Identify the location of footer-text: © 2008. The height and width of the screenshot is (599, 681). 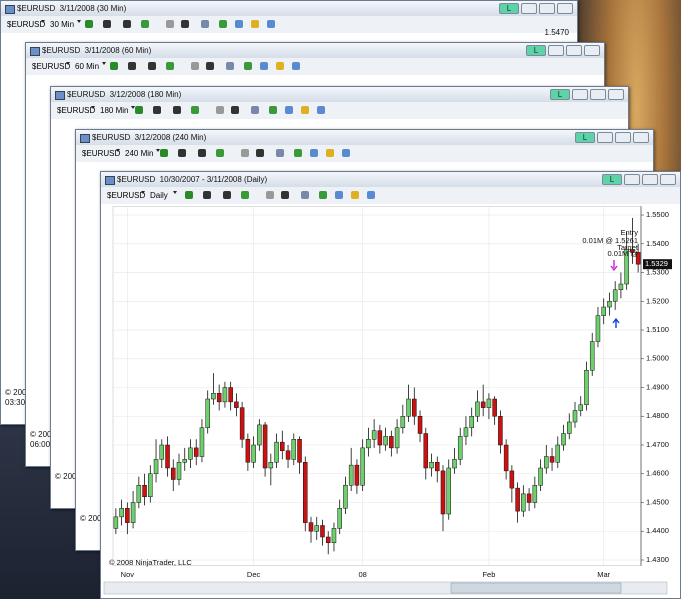
(43, 434).